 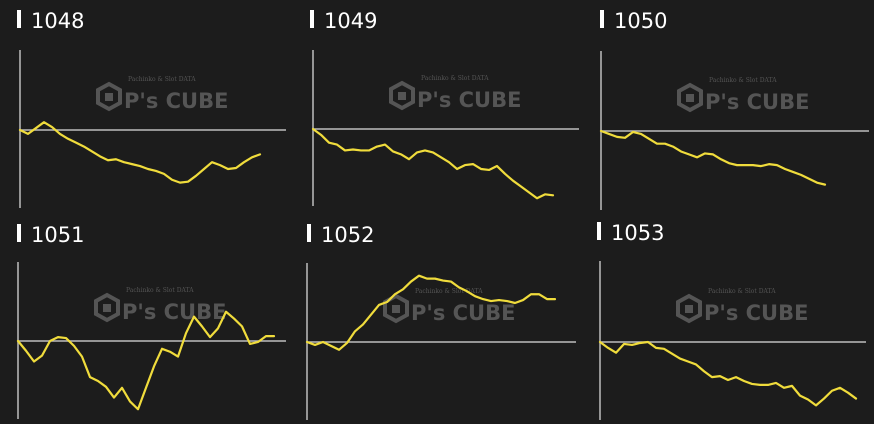 What do you see at coordinates (57, 235) in the screenshot?
I see `chart-title: 1051` at bounding box center [57, 235].